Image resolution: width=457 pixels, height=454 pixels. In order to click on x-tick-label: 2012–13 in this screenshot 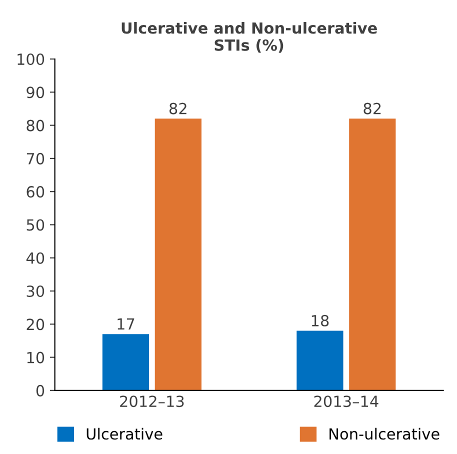, I will do `click(152, 402)`.